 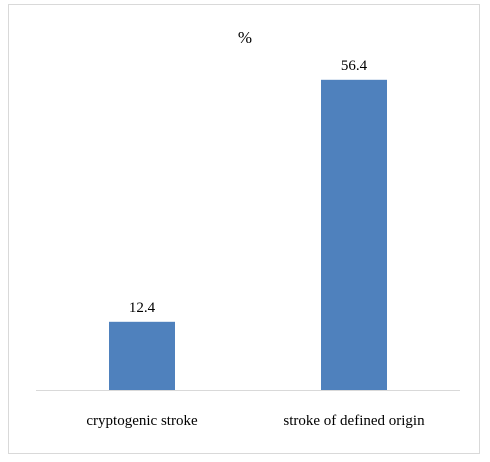 I want to click on chart-title: %, so click(x=245, y=37).